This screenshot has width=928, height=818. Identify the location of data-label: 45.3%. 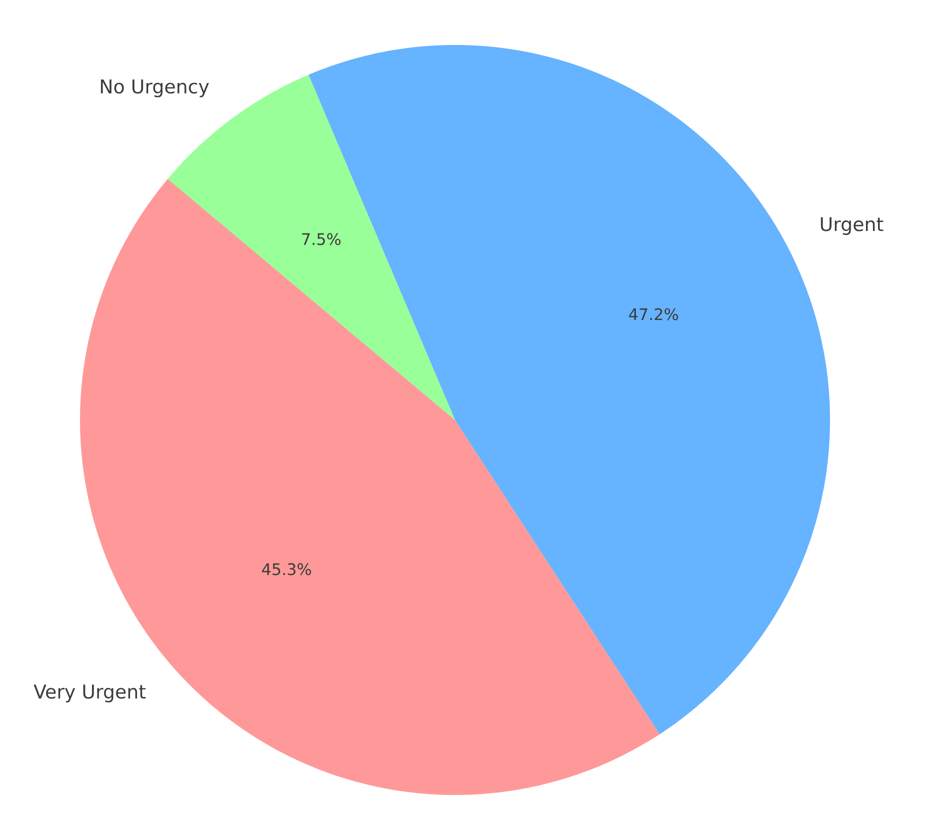
(287, 569).